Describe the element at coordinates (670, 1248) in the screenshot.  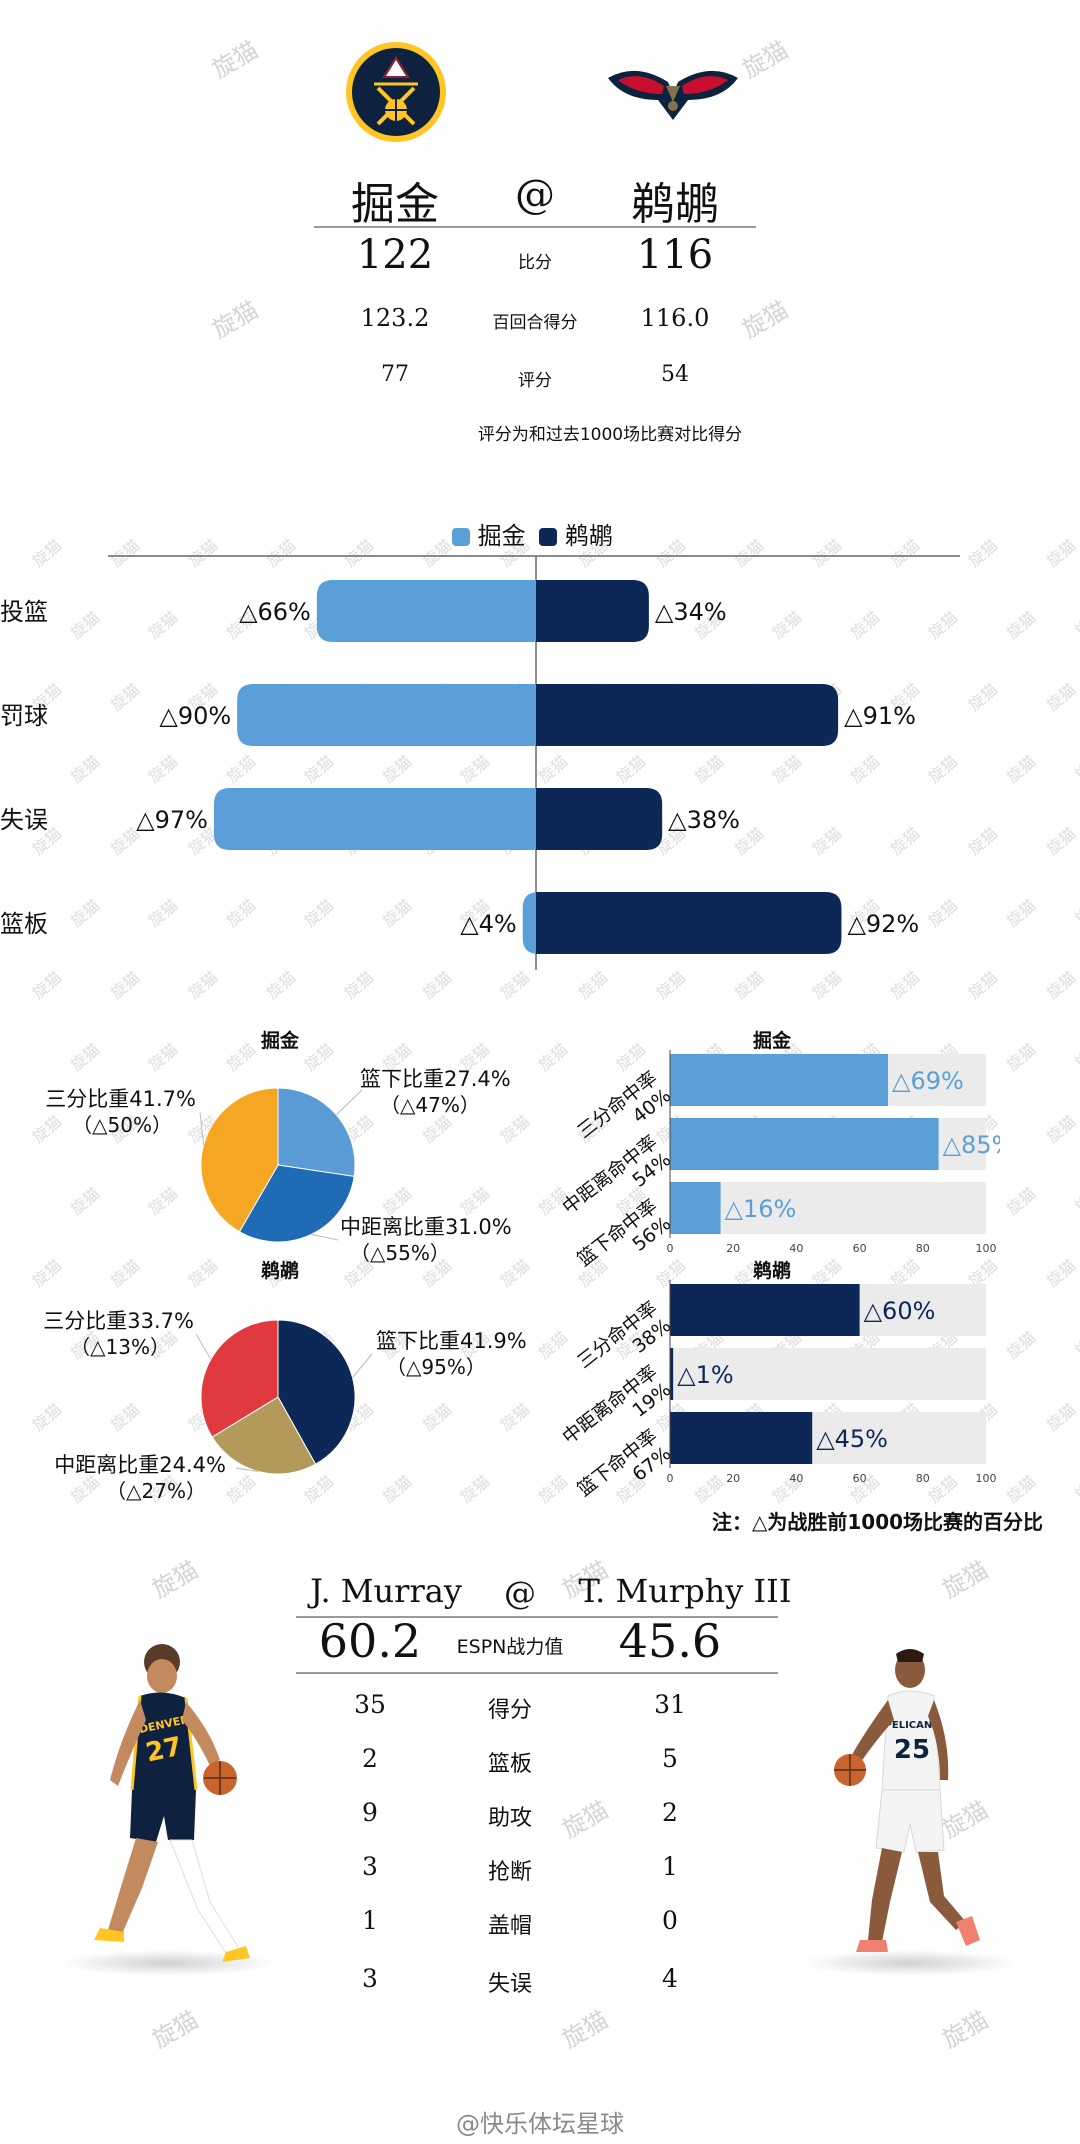
I see `shot-axis-tick-label: 0` at that location.